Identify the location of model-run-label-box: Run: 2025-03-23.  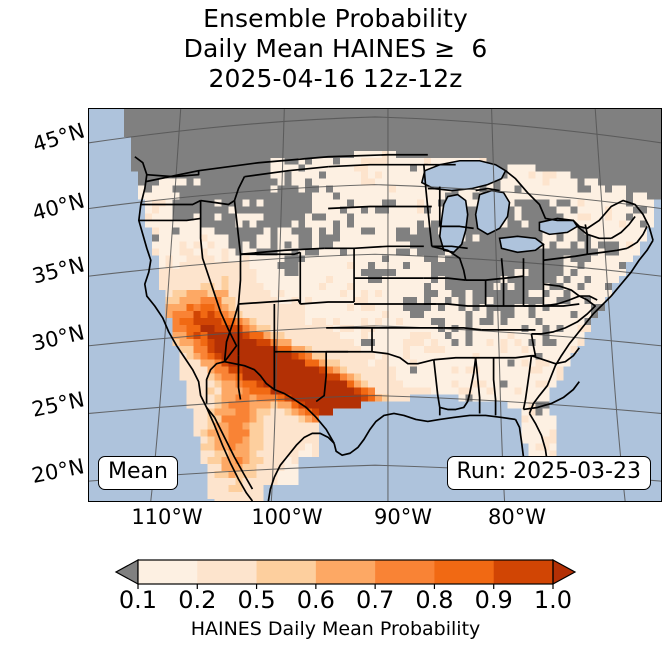
(548, 473).